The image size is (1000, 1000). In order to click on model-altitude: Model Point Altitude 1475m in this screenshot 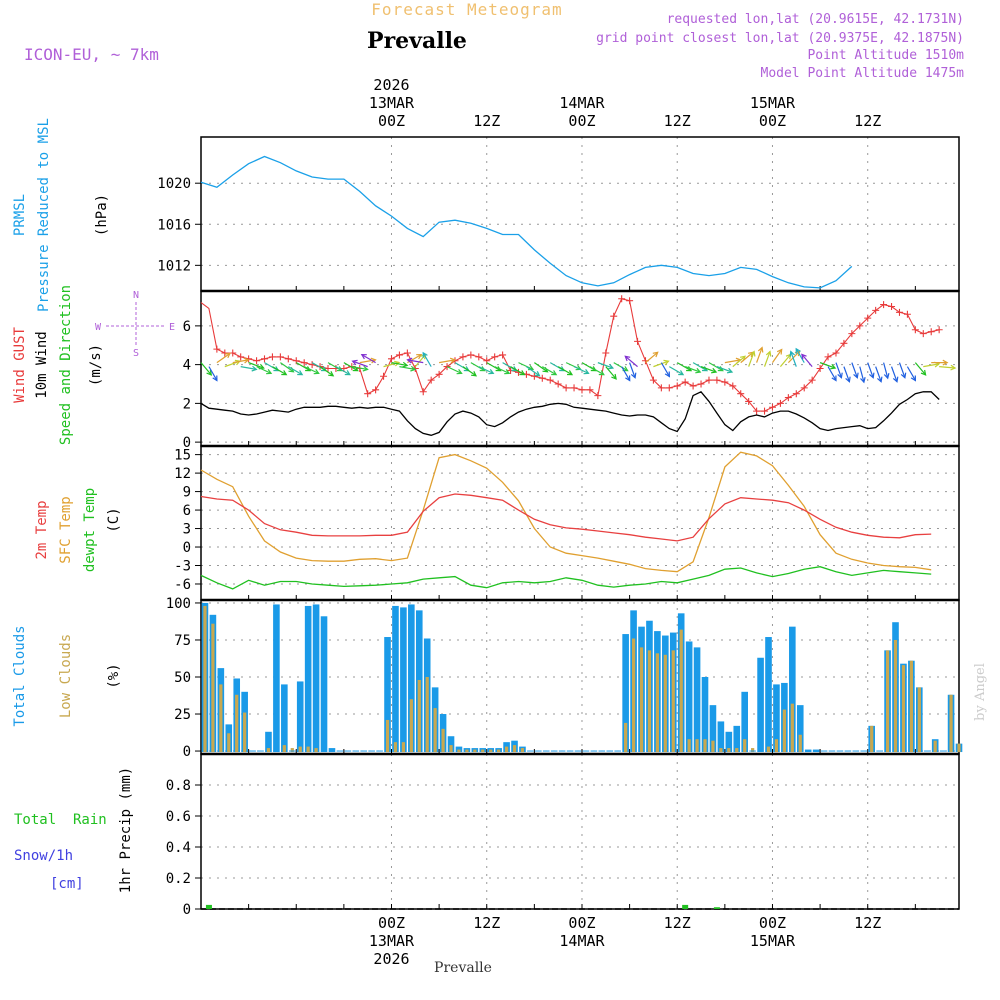, I will do `click(863, 73)`.